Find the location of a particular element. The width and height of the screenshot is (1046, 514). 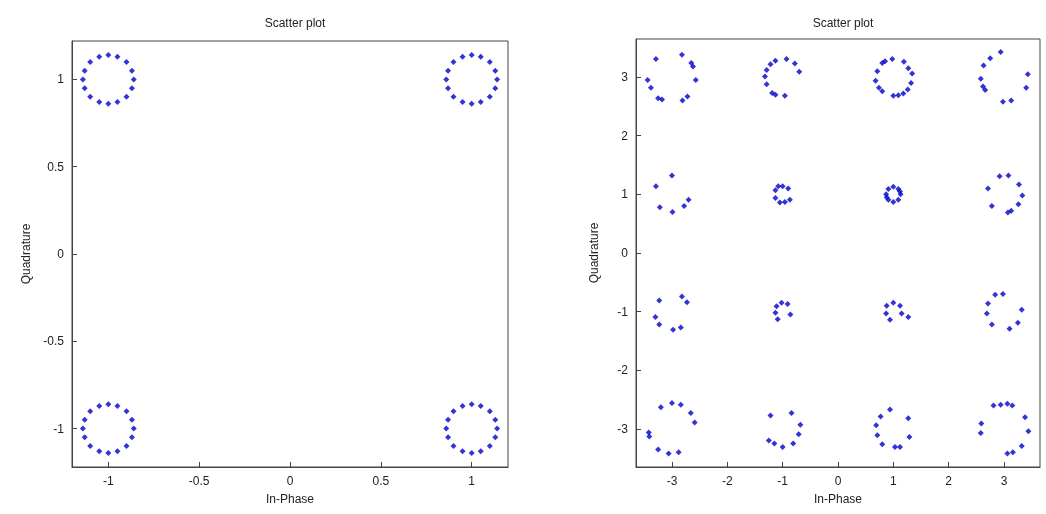

y-tick-label: 3 is located at coordinates (625, 77).